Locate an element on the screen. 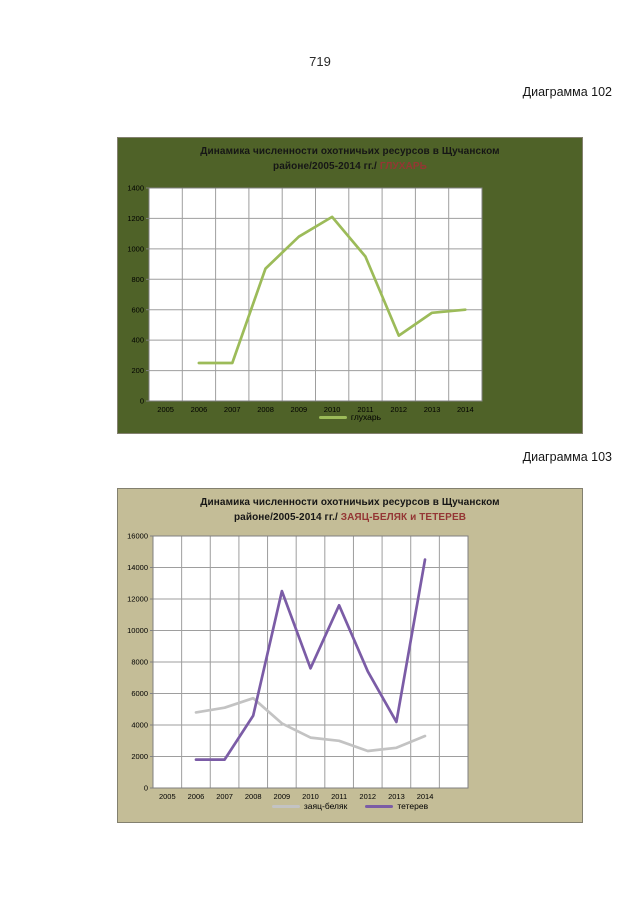  chart-103-title-line2: районе/2005-2014 гг./ is located at coordinates (287, 517).